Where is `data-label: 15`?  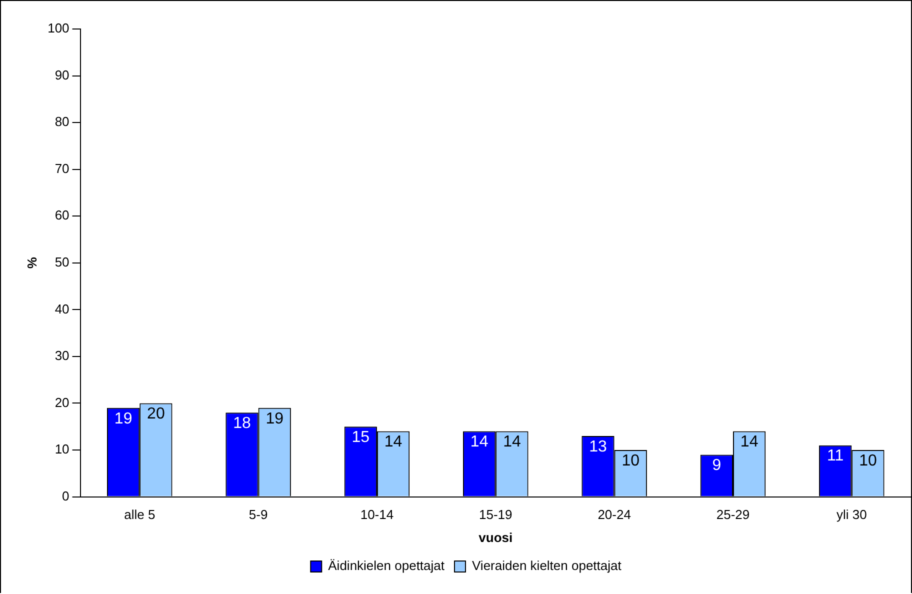 data-label: 15 is located at coordinates (361, 437).